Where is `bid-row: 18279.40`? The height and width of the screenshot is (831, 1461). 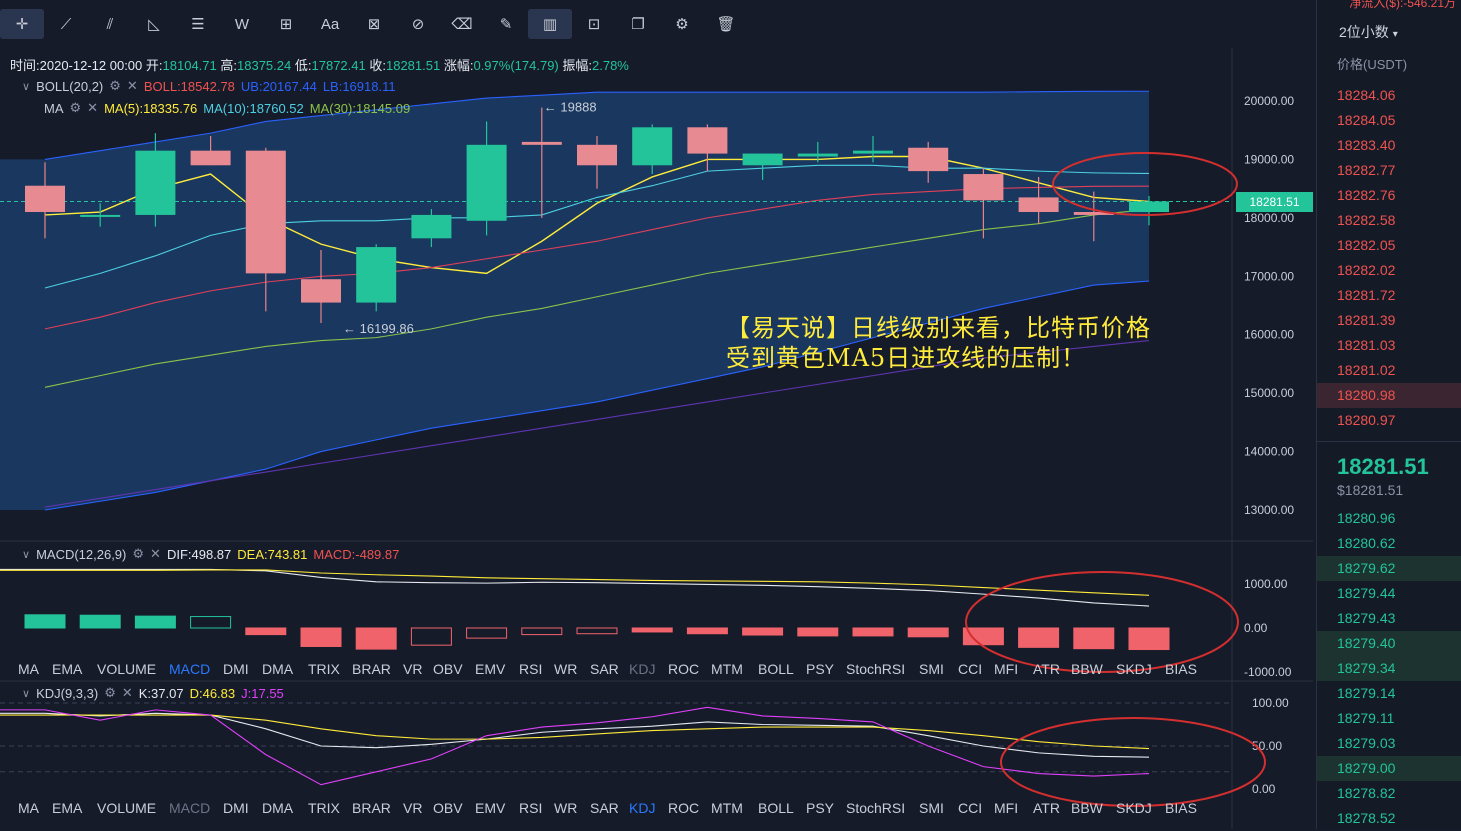
bid-row: 18279.40 is located at coordinates (1389, 643).